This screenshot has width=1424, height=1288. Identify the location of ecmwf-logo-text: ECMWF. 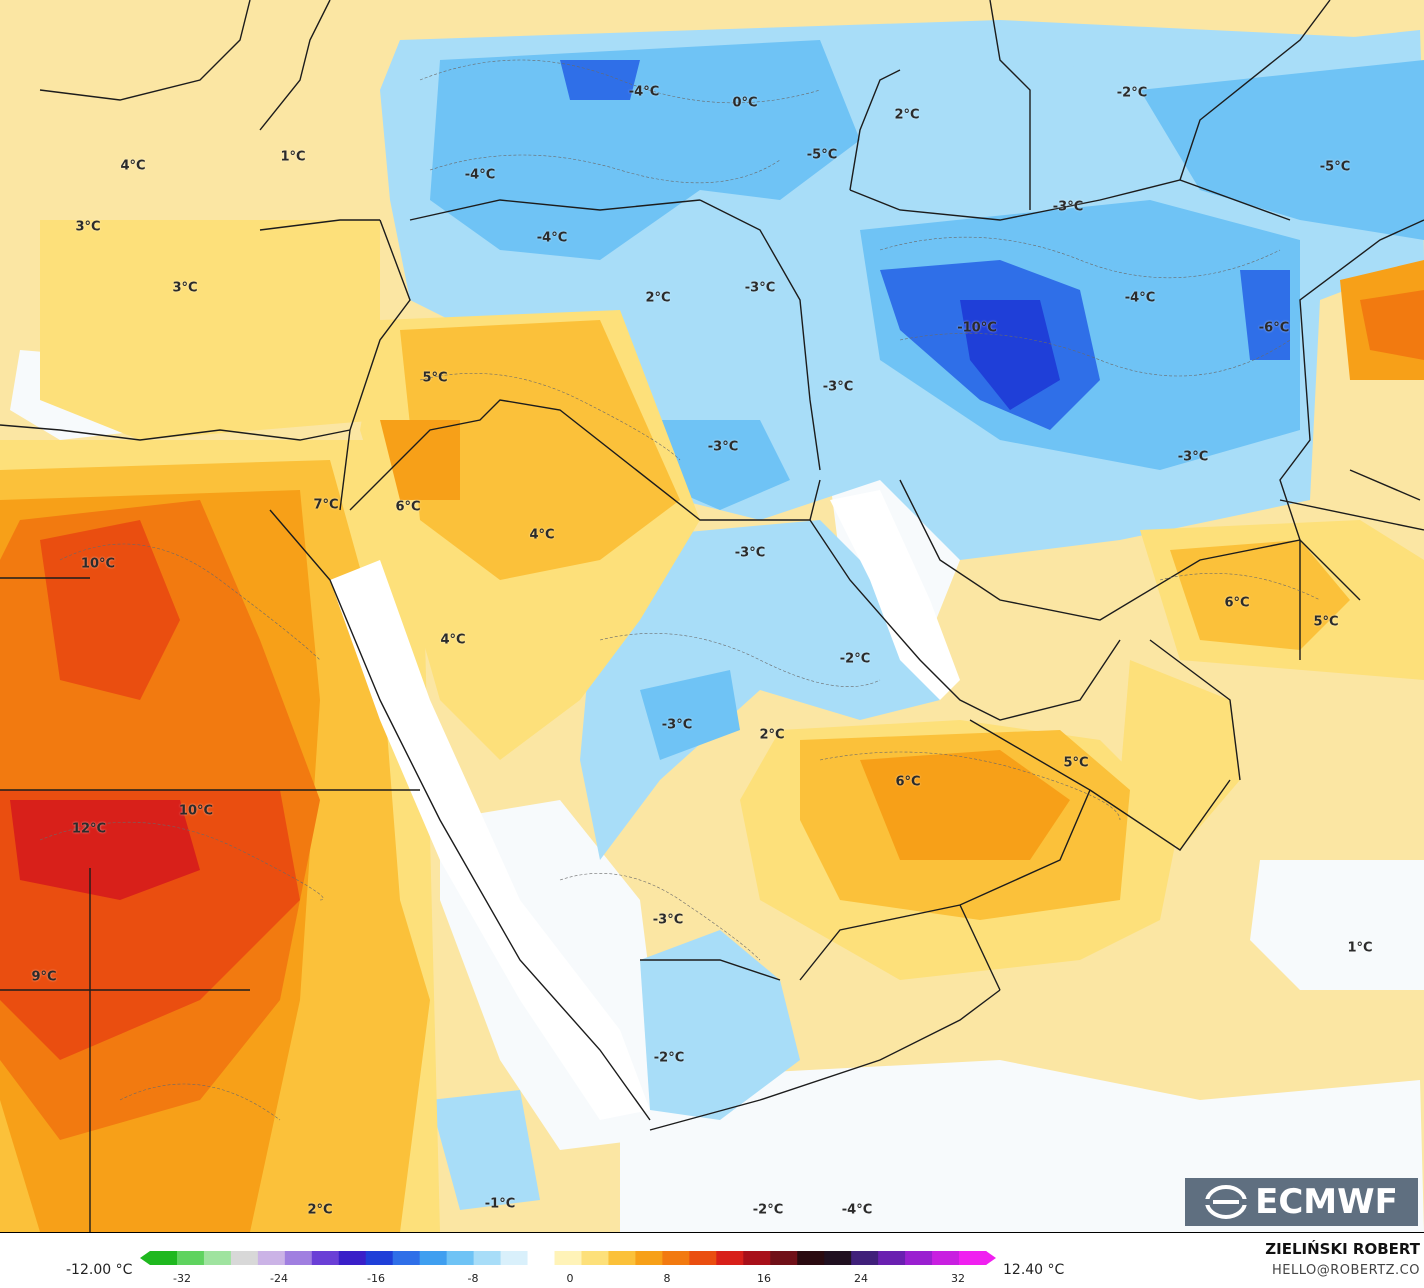
(1326, 1202).